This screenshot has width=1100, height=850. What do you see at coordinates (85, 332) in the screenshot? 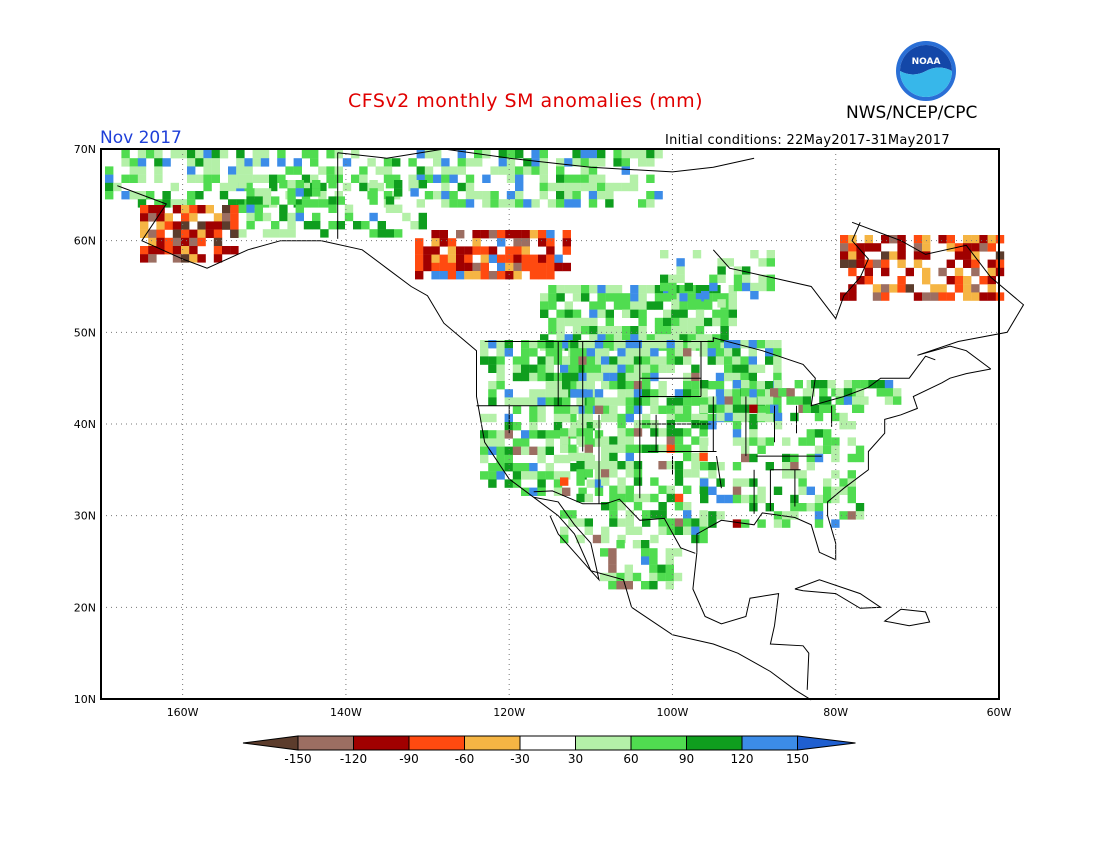
I see `lat-label: 50N` at bounding box center [85, 332].